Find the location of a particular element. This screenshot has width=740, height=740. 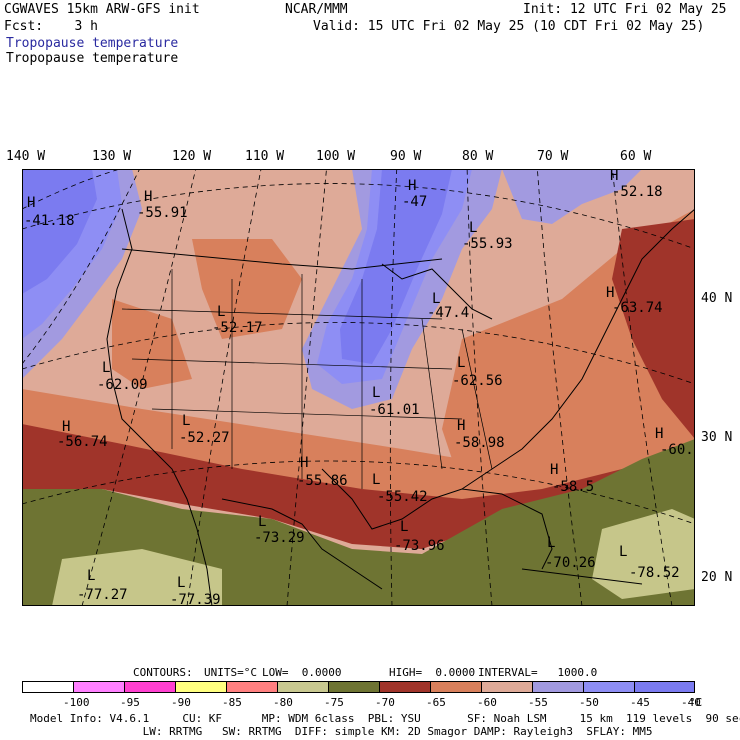

lon-label-100w: 100 W is located at coordinates (336, 156).